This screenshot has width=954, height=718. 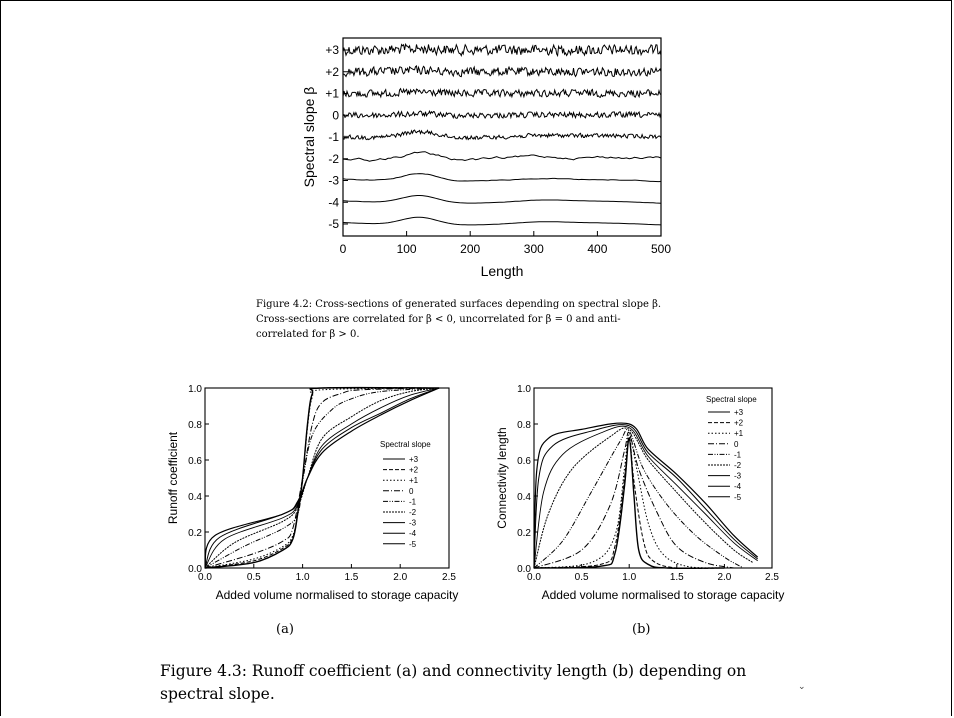 I want to click on x-tick-label: 1.5, so click(x=677, y=577).